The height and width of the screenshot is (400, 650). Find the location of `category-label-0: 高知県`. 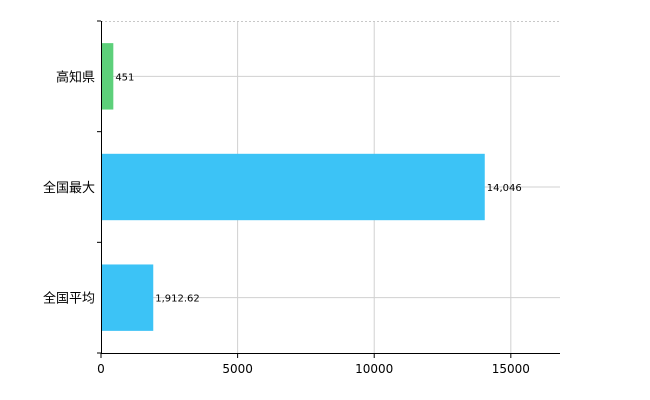

category-label-0: 高知県 is located at coordinates (75, 77).